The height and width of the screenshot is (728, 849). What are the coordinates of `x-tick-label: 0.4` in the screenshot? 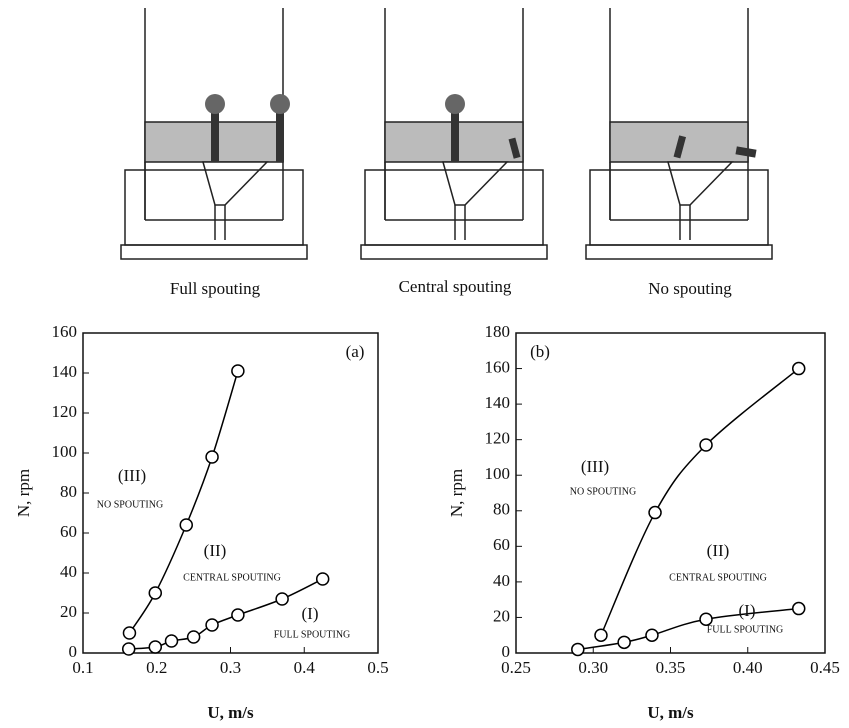 It's located at (305, 667).